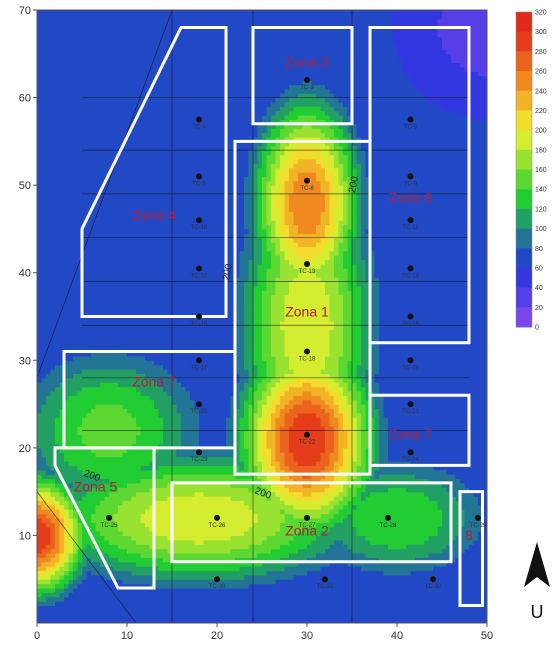  What do you see at coordinates (307, 62) in the screenshot?
I see `zone-label: Zona 3` at bounding box center [307, 62].